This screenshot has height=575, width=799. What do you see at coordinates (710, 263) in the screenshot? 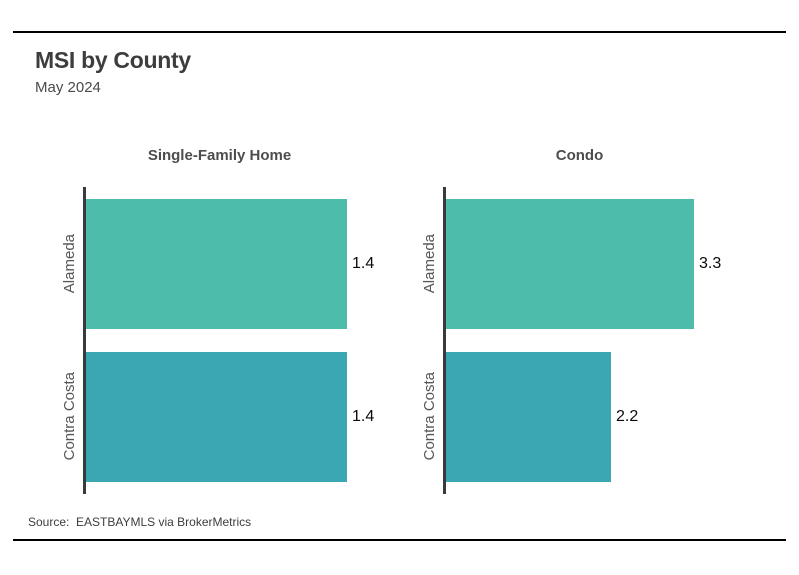
I see `value-label: 3.3` at bounding box center [710, 263].